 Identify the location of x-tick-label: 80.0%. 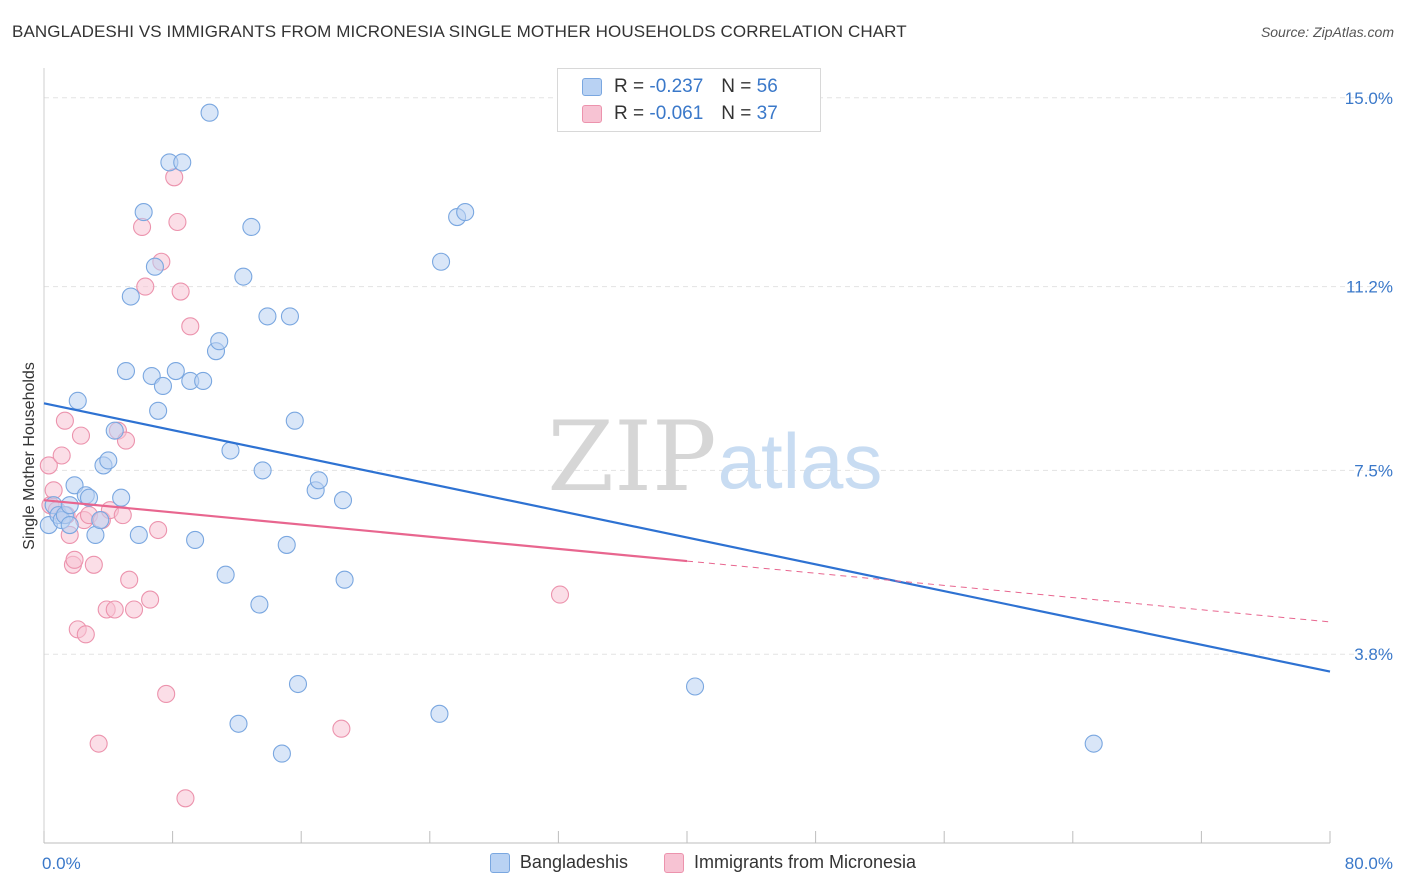
(1369, 863).